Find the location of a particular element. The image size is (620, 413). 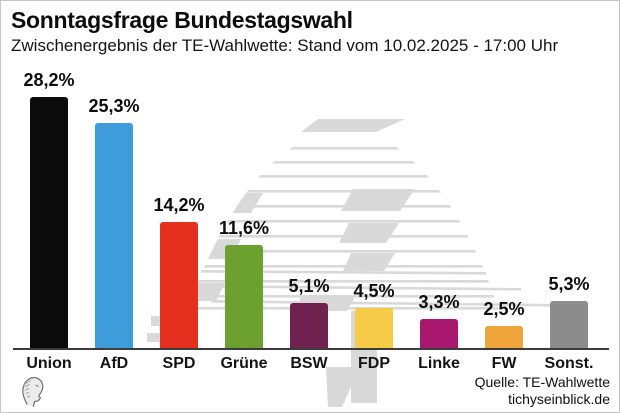

tichys-einblick-logo is located at coordinates (33, 391).